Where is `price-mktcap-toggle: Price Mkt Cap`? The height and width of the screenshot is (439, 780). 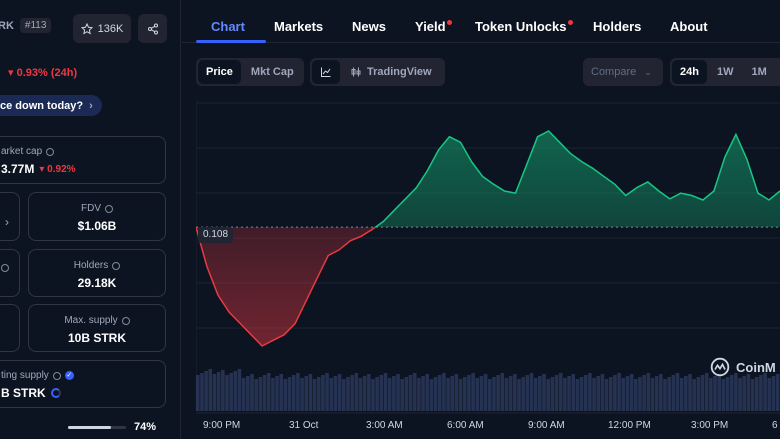
price-mktcap-toggle: Price Mkt Cap is located at coordinates (250, 72).